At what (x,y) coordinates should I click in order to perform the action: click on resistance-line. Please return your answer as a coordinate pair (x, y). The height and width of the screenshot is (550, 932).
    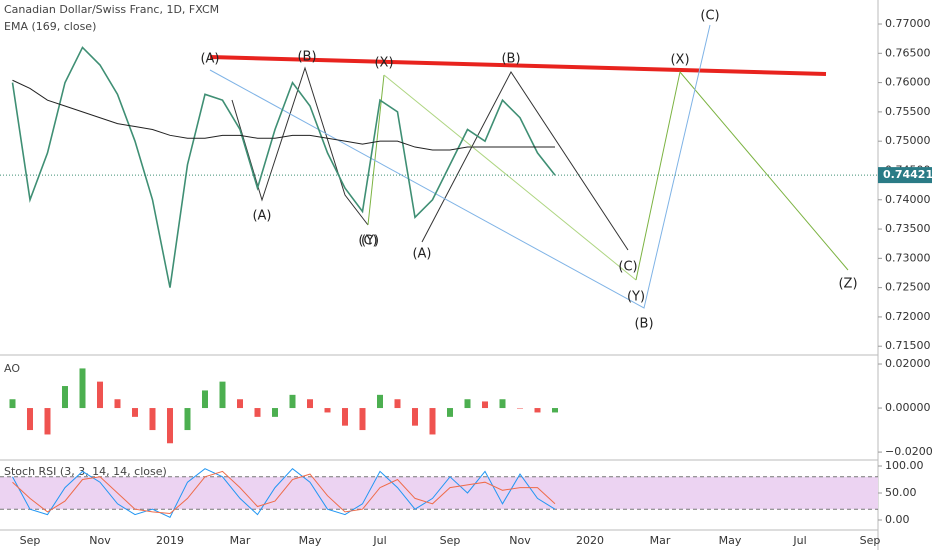
    Looking at the image, I should click on (518, 65).